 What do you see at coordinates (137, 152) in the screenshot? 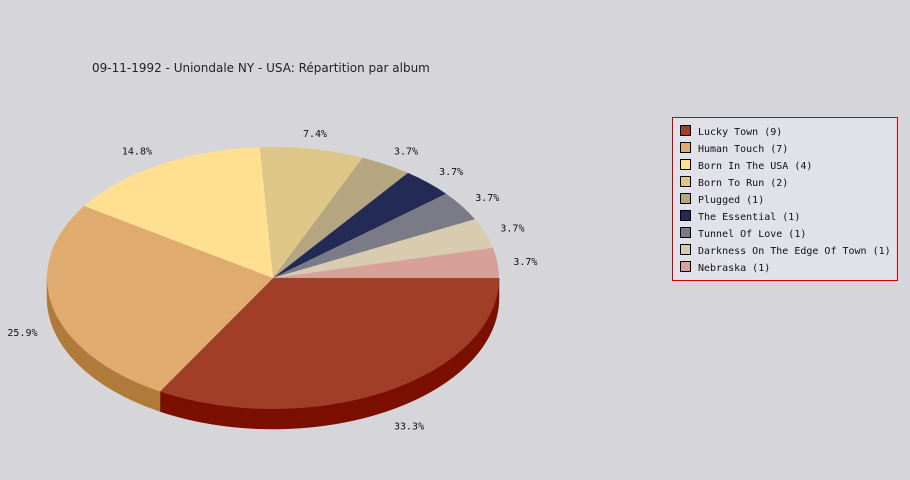
I see `slice-percent-label: 14.8%` at bounding box center [137, 152].